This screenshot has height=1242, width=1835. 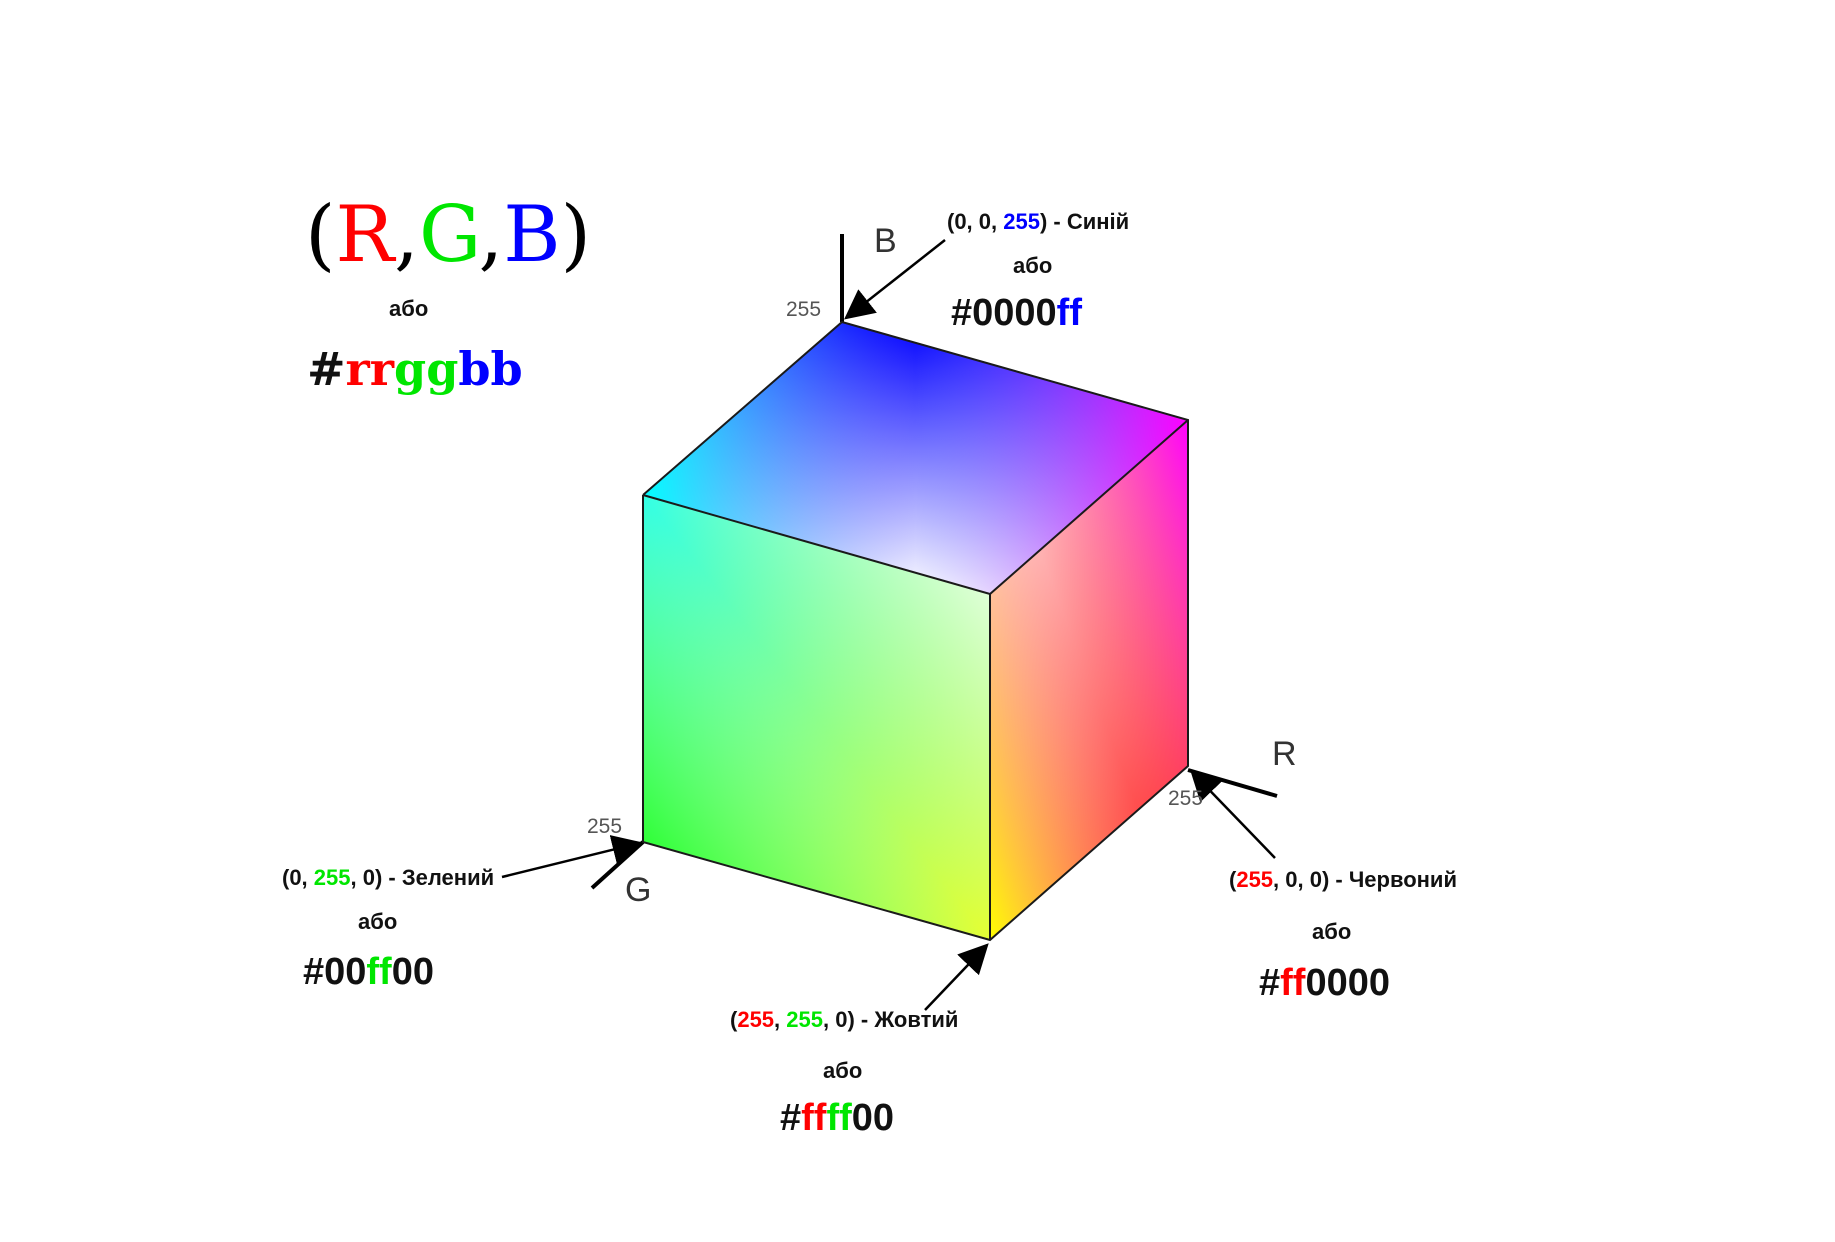 I want to click on hex-hash: #, so click(x=326, y=369).